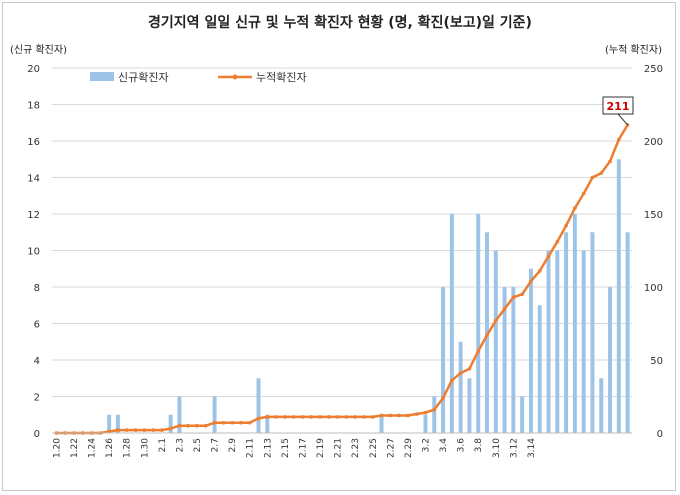  I want to click on legend-label-line: 누적확진자, so click(281, 77).